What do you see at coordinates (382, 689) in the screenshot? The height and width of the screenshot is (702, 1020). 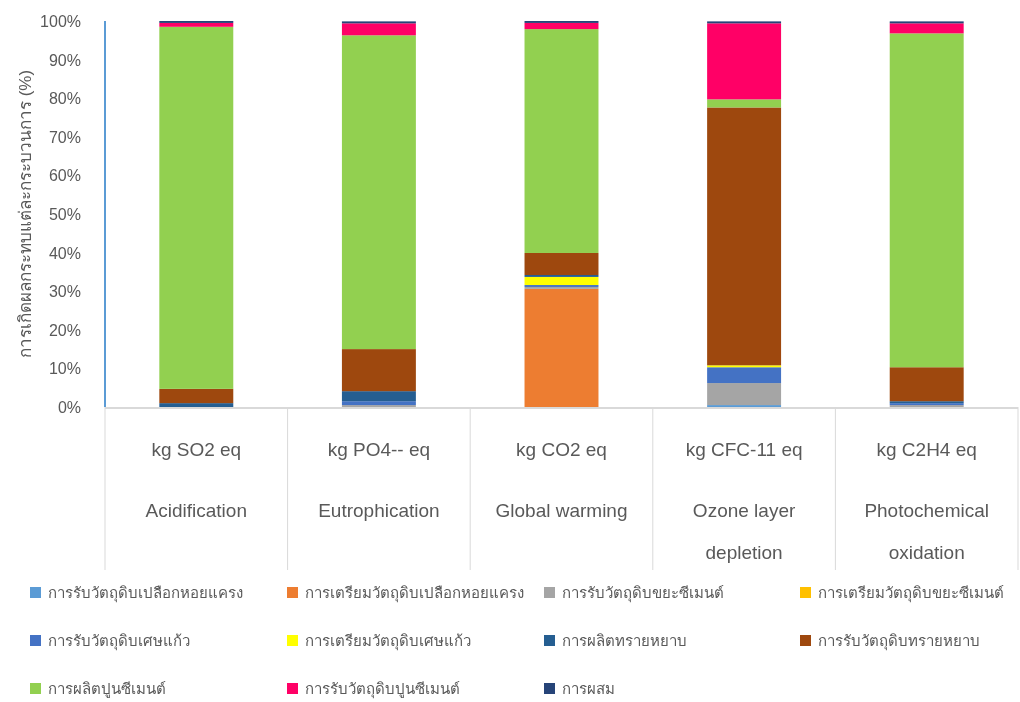 I see `legend-label: การรับวัตถุดิบปูนซีเมนต์` at bounding box center [382, 689].